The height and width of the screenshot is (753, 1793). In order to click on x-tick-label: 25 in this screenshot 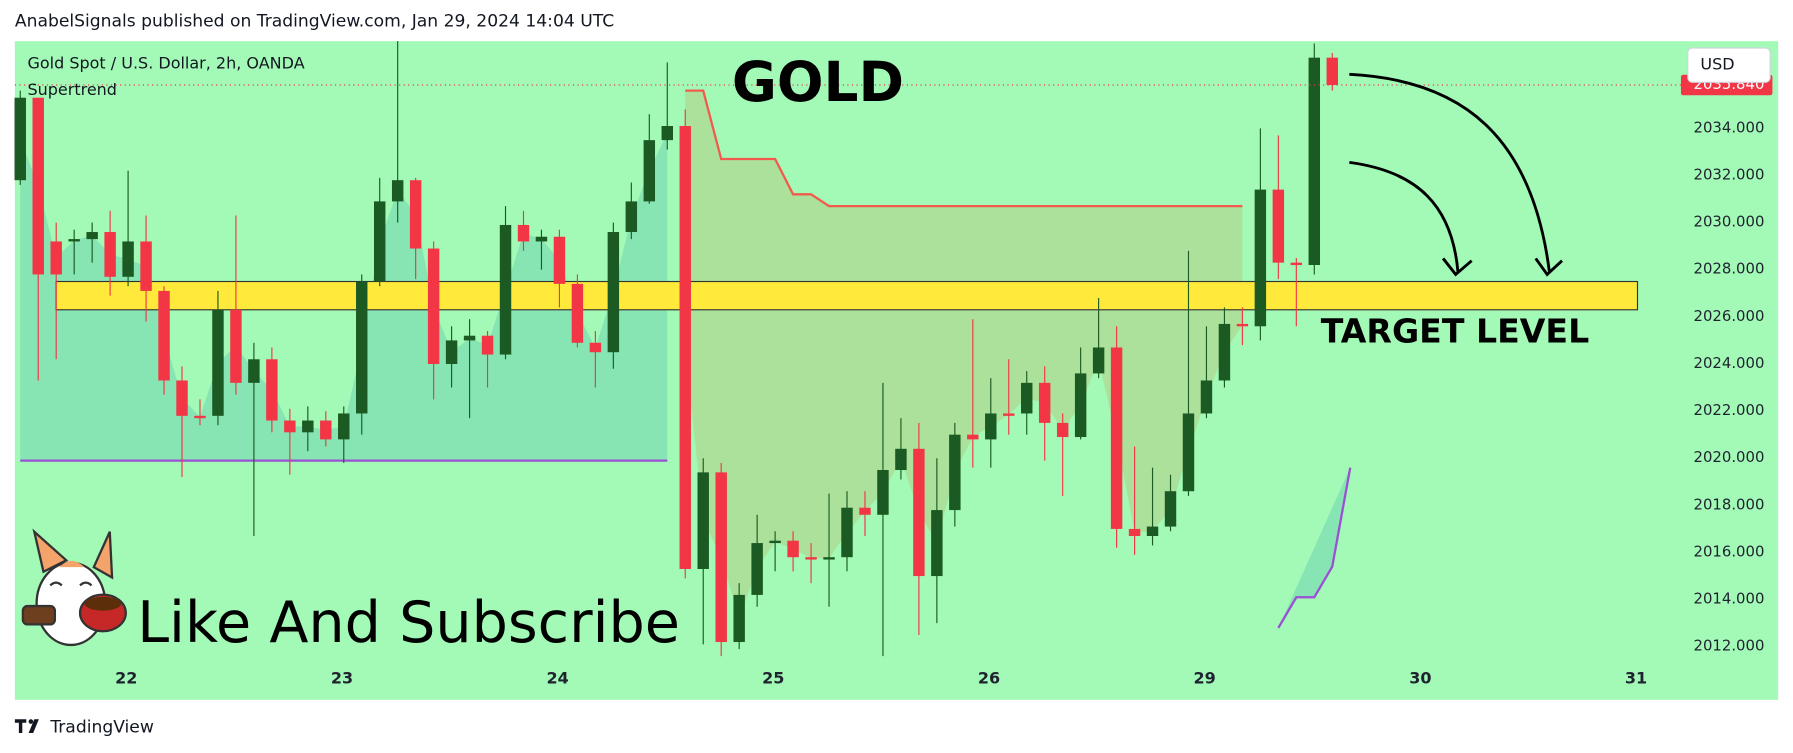, I will do `click(773, 678)`.